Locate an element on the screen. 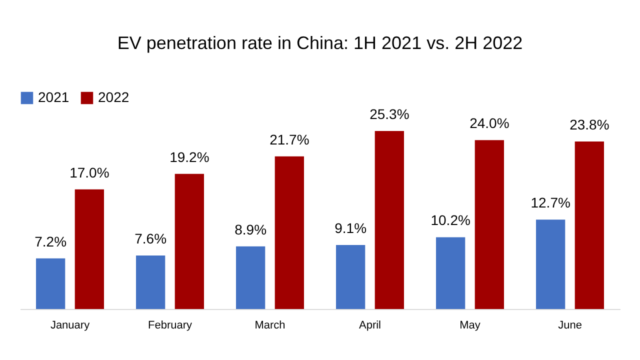 This screenshot has width=640, height=360. x-tick-label: April is located at coordinates (370, 326).